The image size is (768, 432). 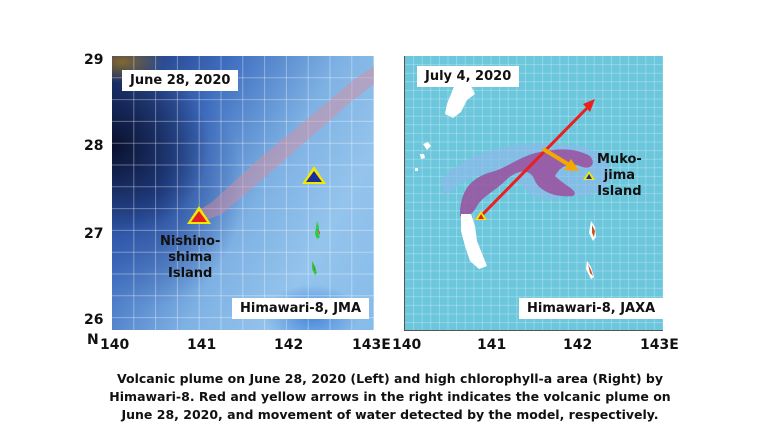 I want to click on nishinoshima-label: Nishino- shima Island, so click(x=190, y=257).